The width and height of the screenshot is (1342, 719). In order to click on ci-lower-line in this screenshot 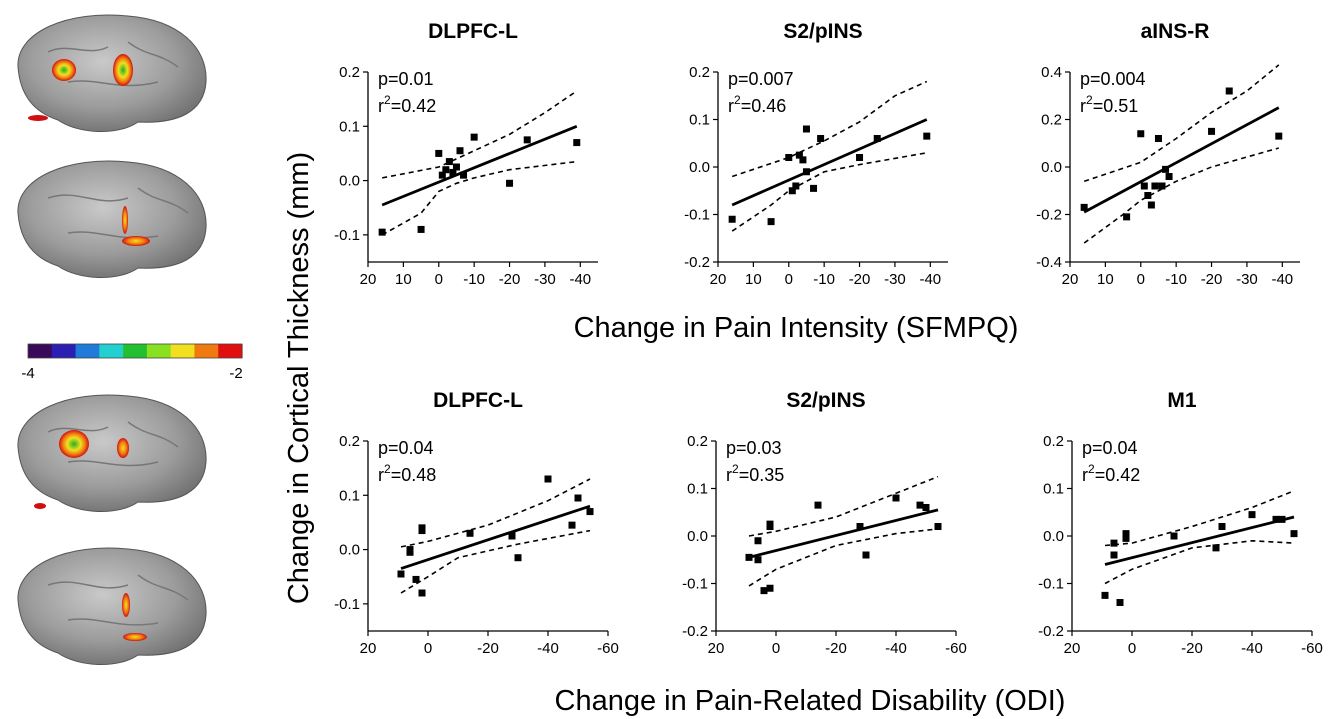, I will do `click(829, 192)`.